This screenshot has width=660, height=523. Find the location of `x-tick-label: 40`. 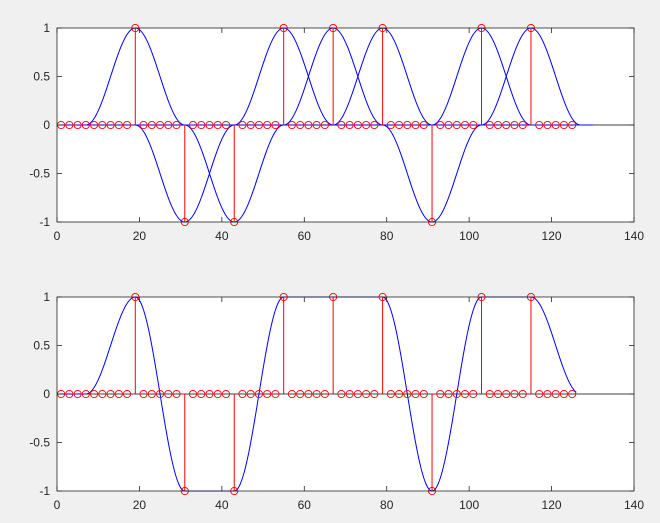

x-tick-label: 40 is located at coordinates (222, 505).